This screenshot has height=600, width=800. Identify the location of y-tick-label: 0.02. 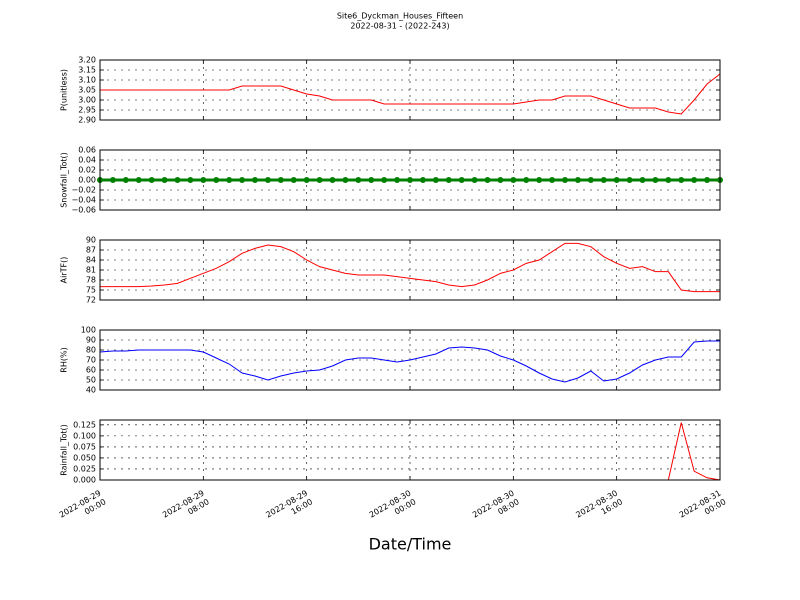
(87, 170).